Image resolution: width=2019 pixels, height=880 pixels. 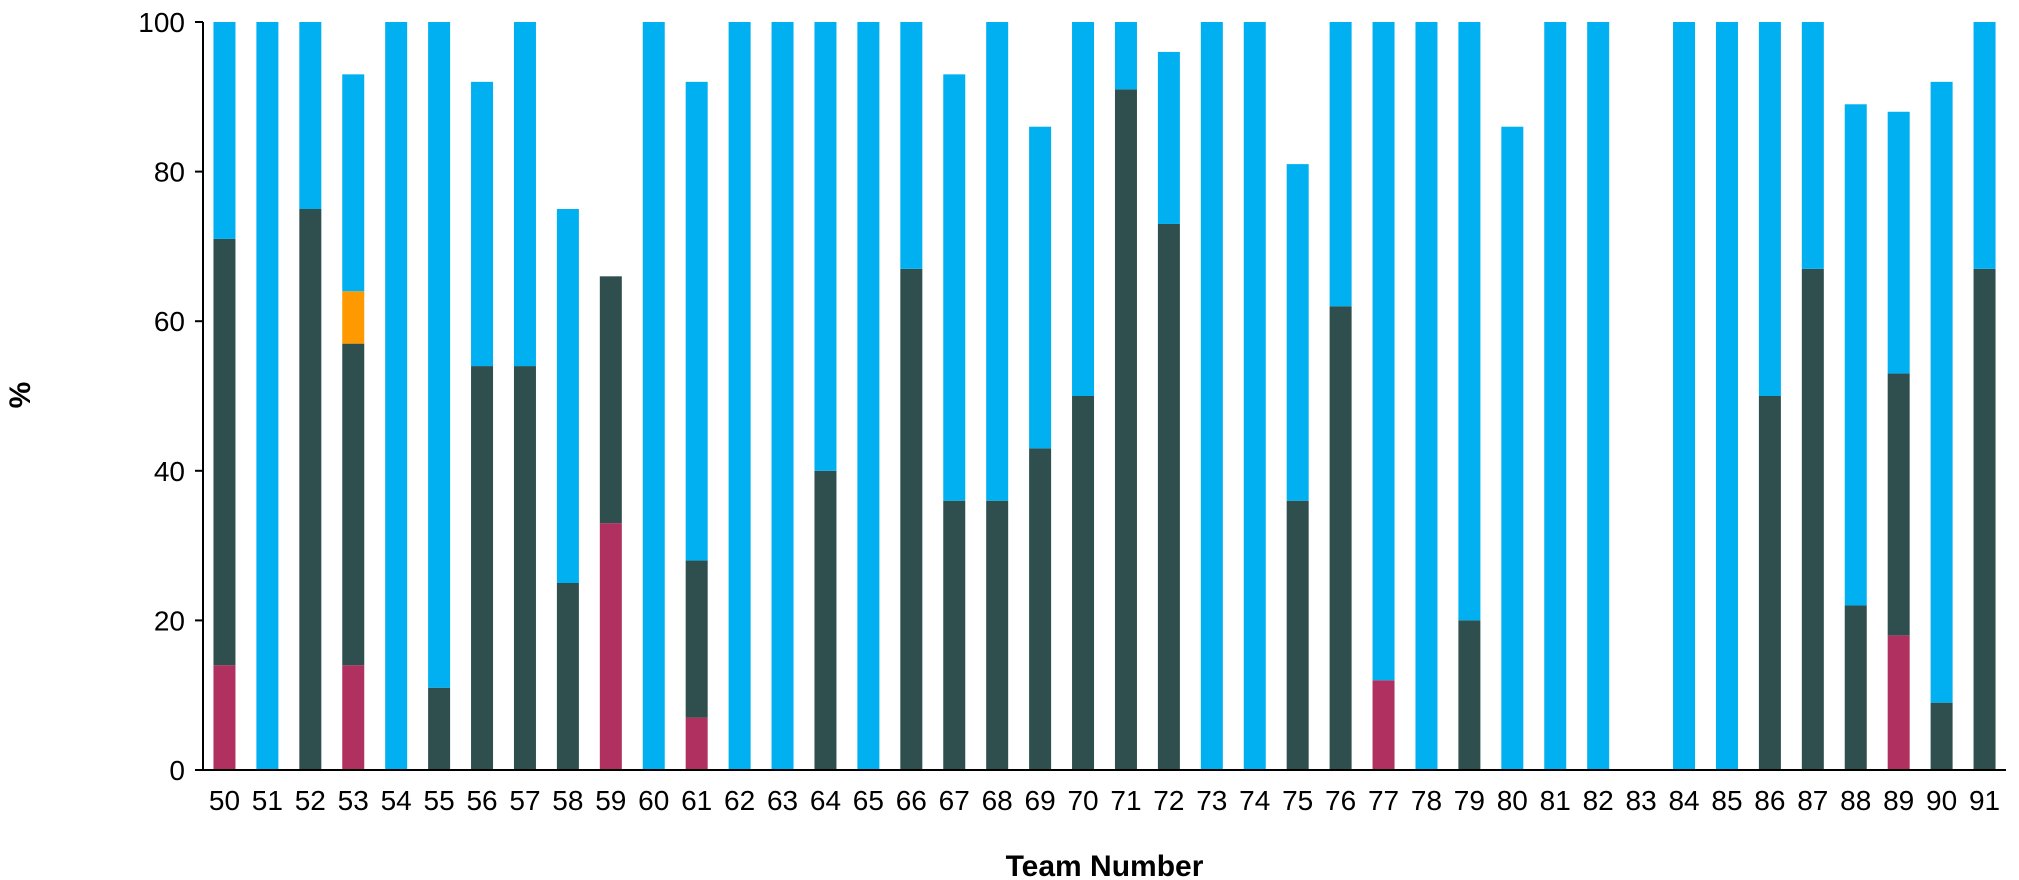 What do you see at coordinates (911, 145) in the screenshot?
I see `bar-segment-66-s3` at bounding box center [911, 145].